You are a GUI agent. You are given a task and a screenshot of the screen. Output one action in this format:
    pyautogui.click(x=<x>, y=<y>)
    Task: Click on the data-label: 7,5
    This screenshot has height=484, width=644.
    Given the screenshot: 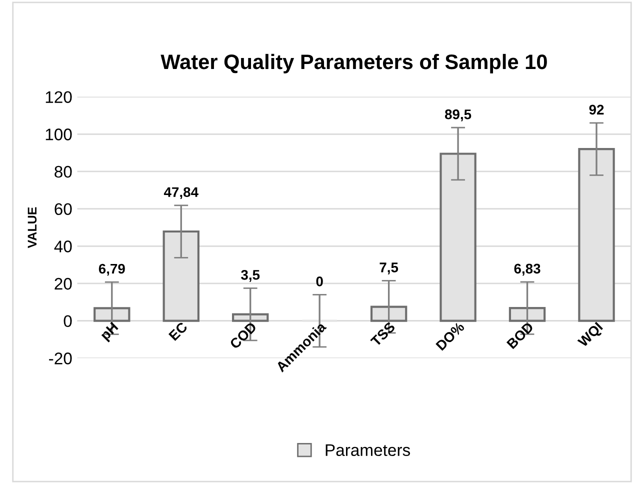 What is the action you would take?
    pyautogui.click(x=389, y=268)
    